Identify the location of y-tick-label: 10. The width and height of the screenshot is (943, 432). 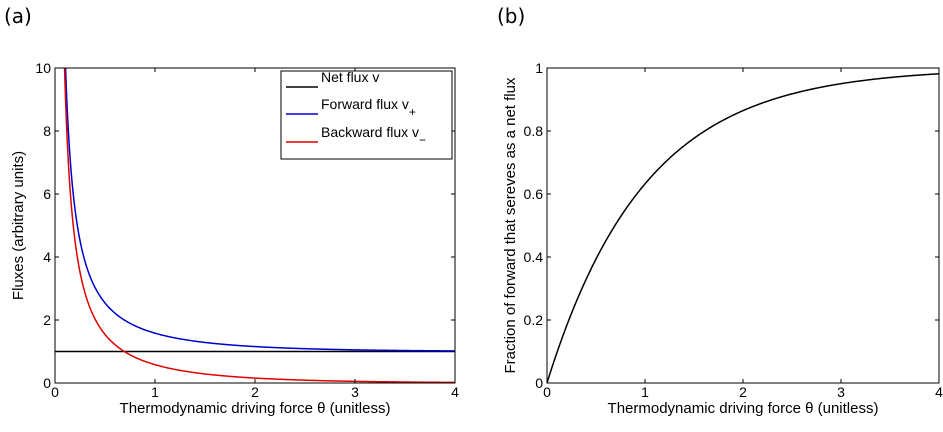
(43, 68).